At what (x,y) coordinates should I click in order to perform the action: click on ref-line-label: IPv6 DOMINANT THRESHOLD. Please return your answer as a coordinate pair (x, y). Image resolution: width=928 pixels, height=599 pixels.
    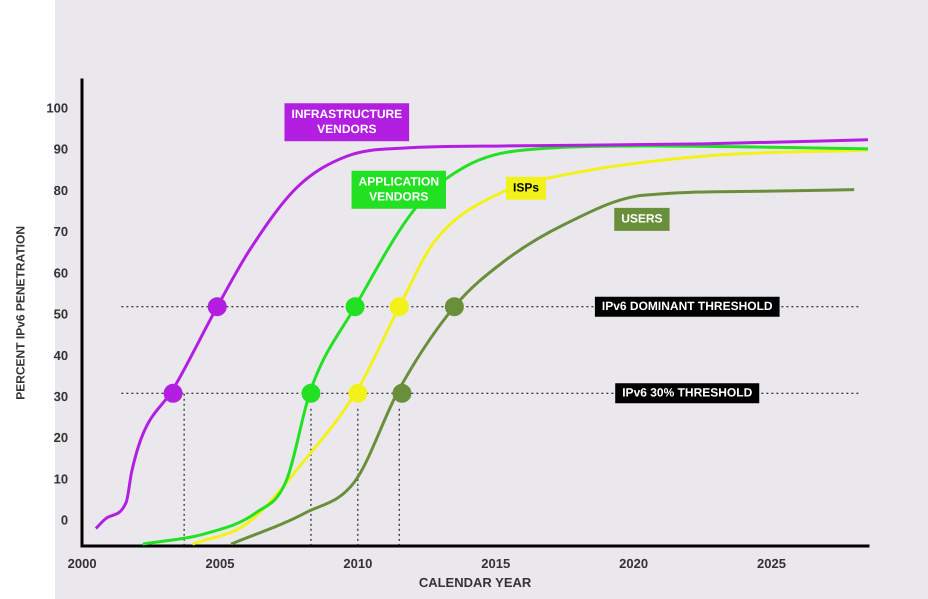
    Looking at the image, I should click on (687, 306).